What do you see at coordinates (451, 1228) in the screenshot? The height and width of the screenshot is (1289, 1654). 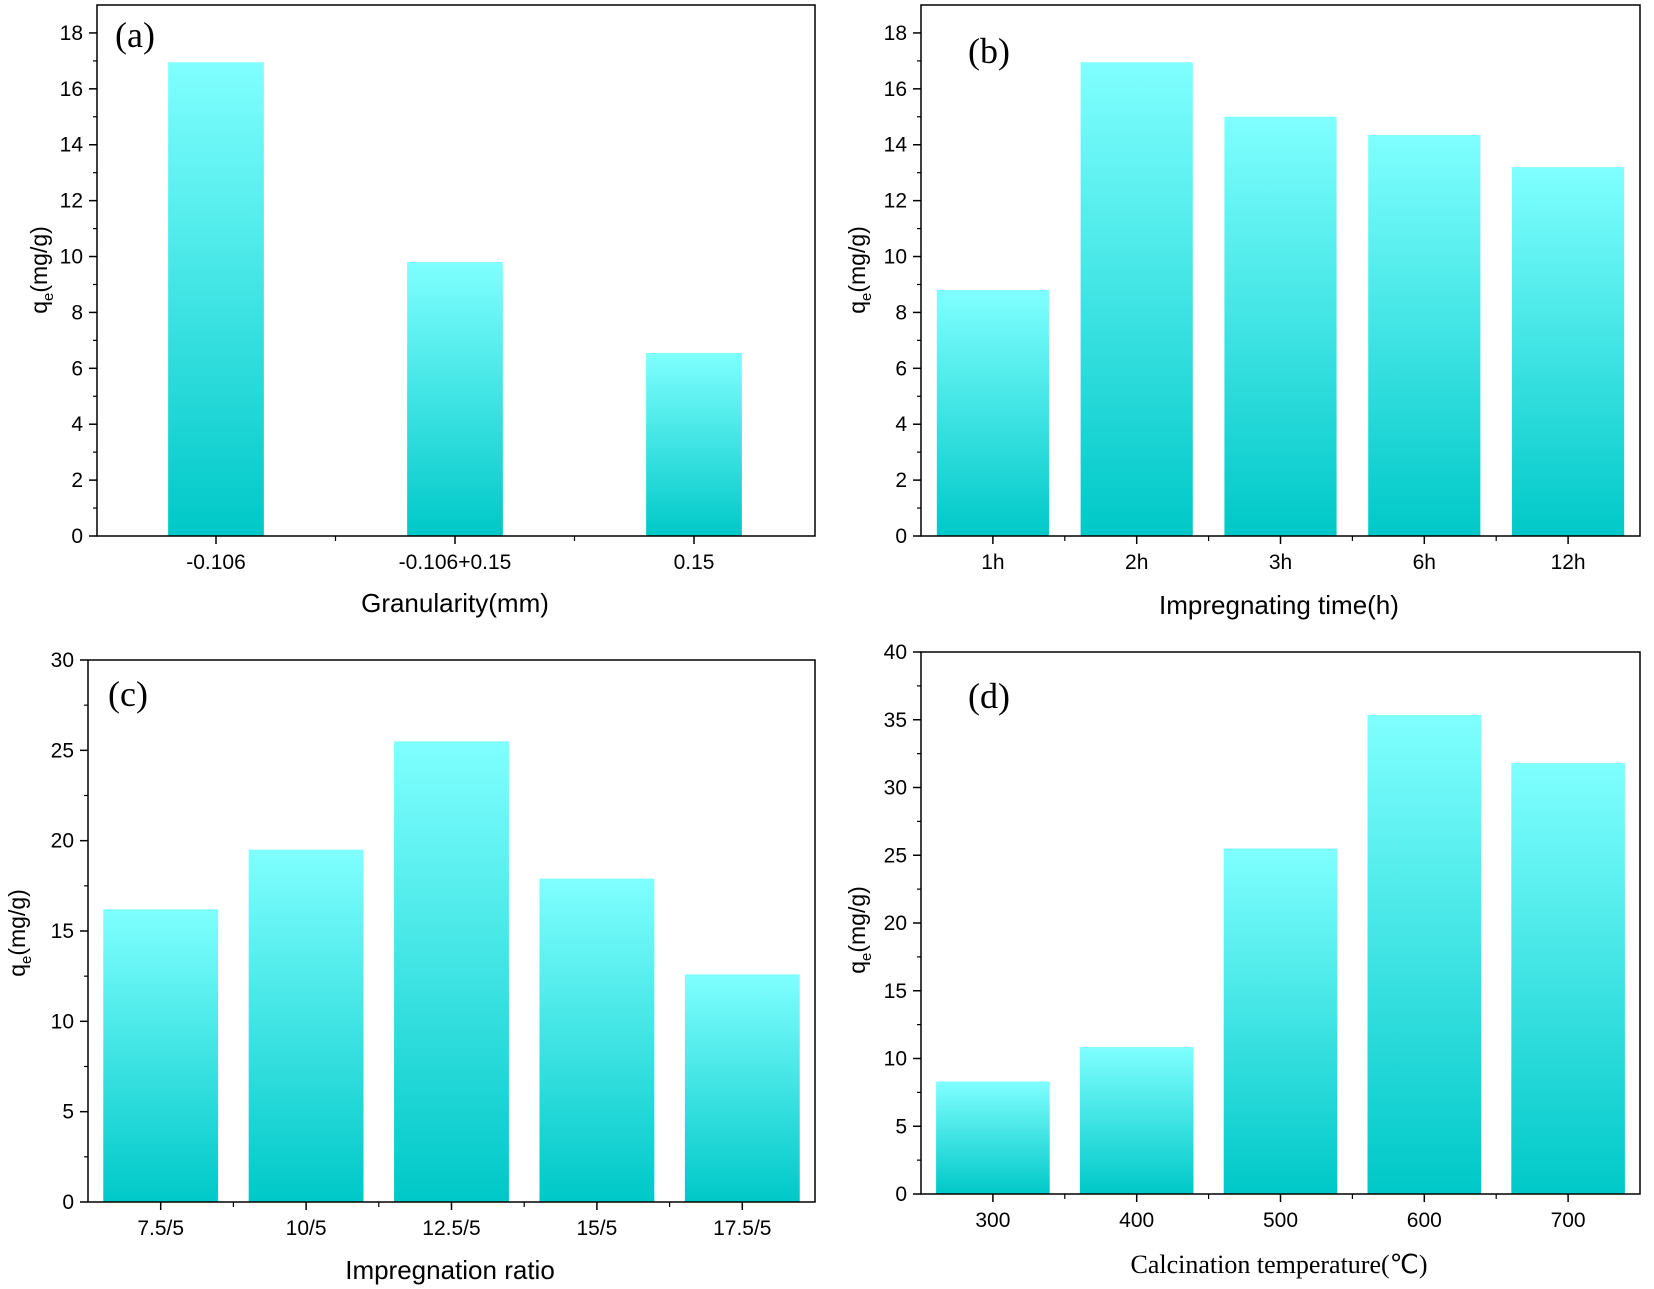 I see `x-tick-label: 12.5/5` at bounding box center [451, 1228].